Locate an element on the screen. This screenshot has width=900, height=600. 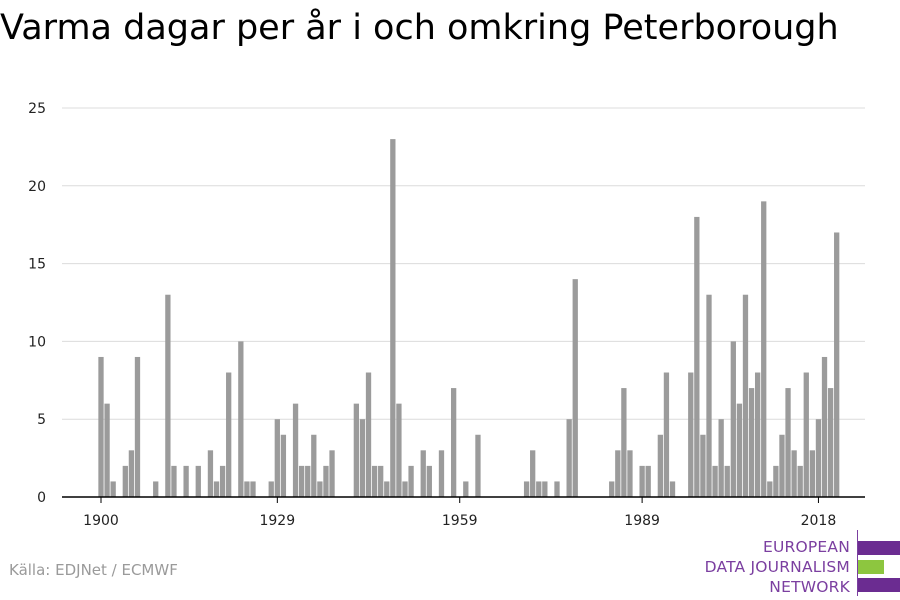
bar-1970 is located at coordinates (526, 489).